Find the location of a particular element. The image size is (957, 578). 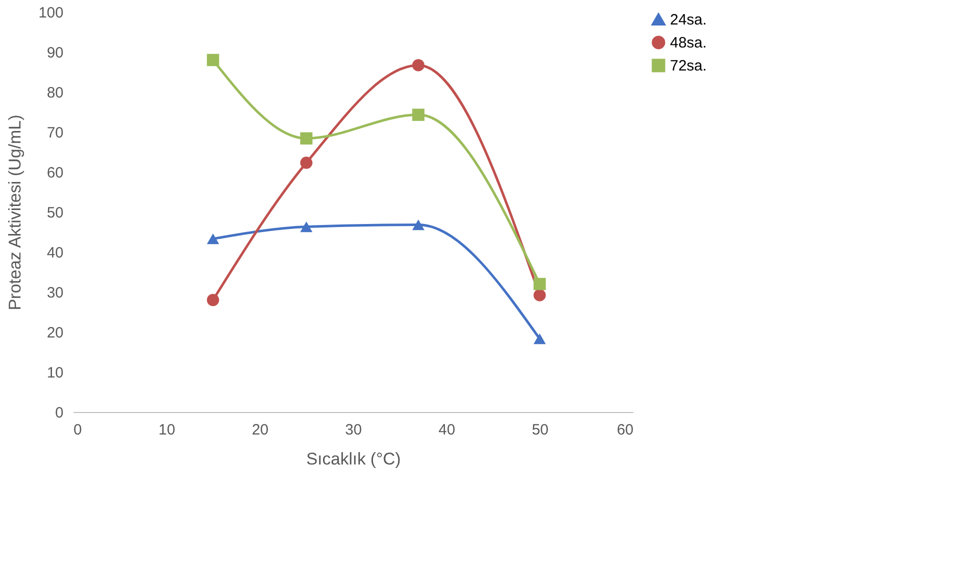

x-tick-label: 0 is located at coordinates (78, 430).